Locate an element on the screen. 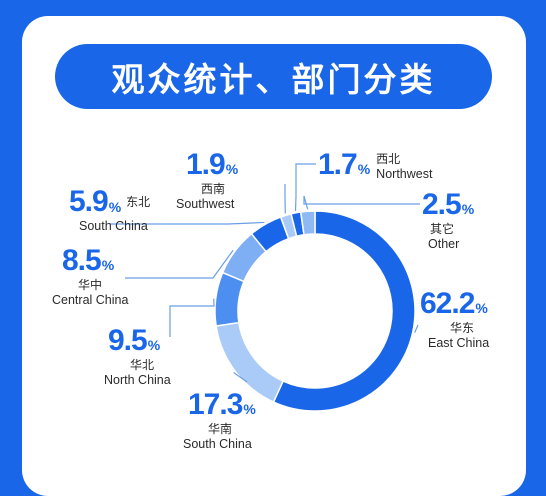 Image resolution: width=546 pixels, height=496 pixels. label-north-china: 9.5% 华北 North China is located at coordinates (137, 356).